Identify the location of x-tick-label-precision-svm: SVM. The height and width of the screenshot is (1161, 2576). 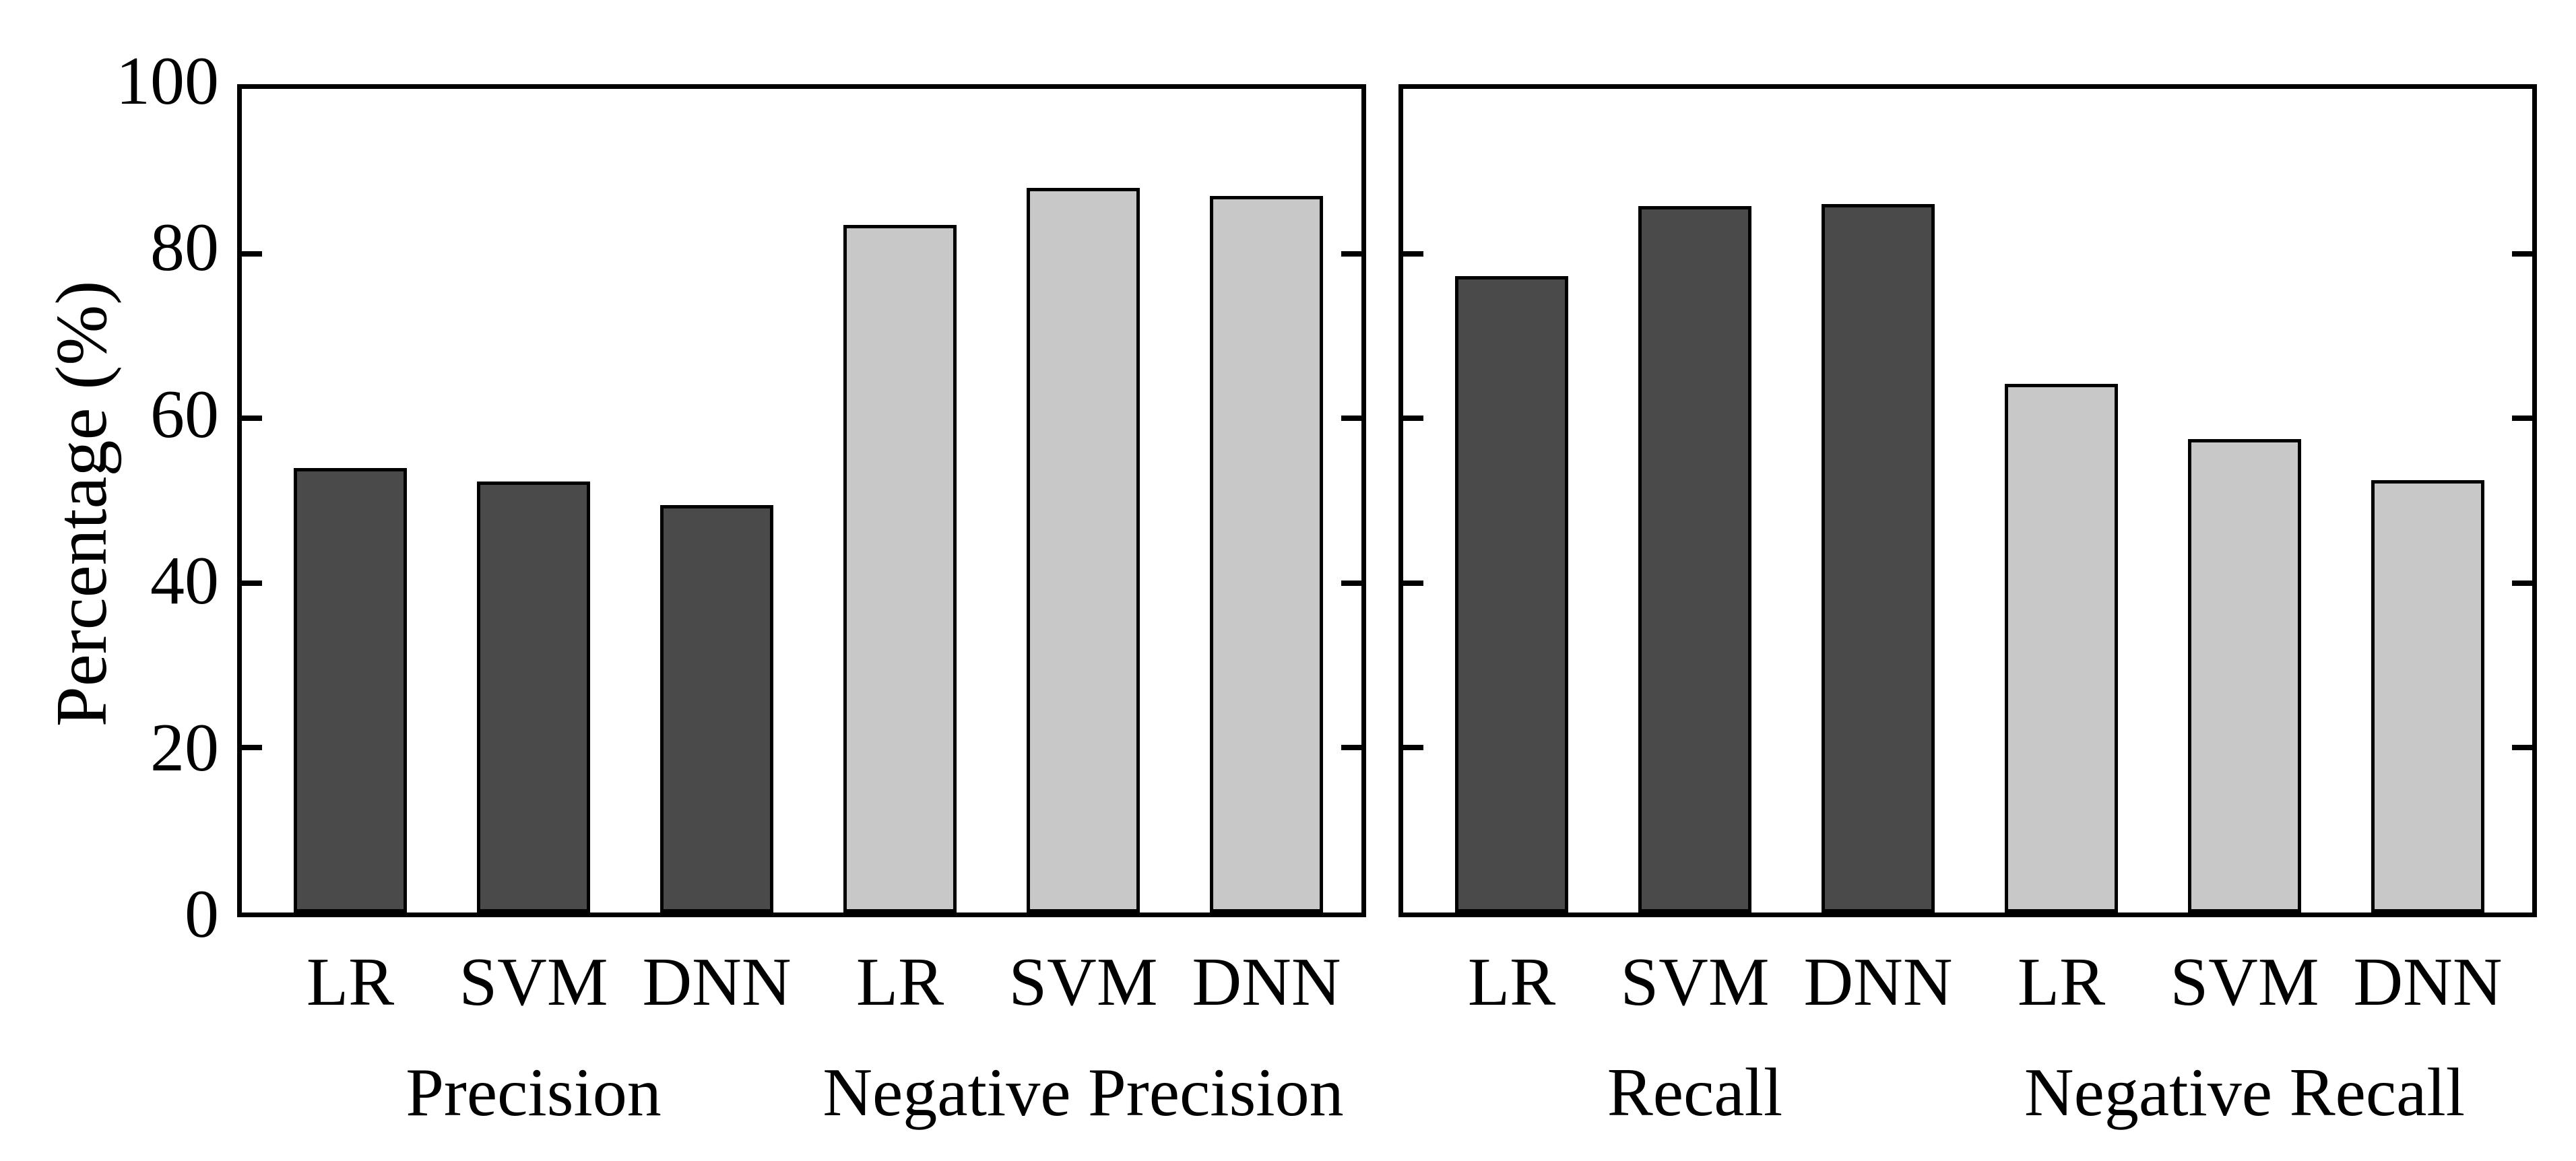
(533, 982).